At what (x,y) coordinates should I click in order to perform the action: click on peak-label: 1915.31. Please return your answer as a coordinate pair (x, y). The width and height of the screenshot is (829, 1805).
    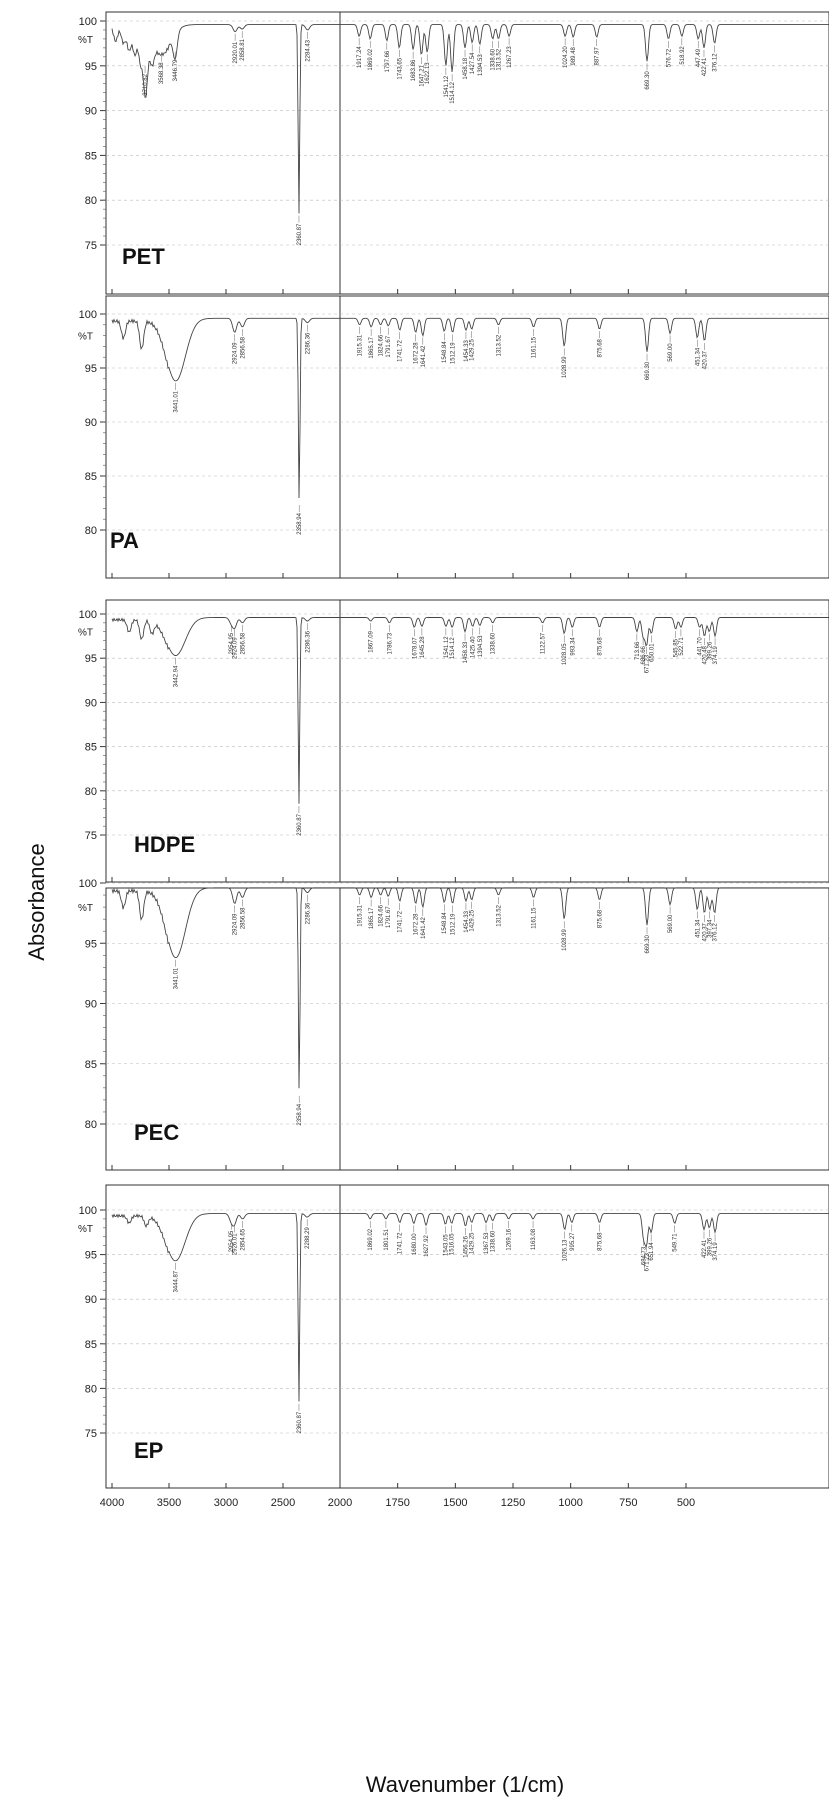
    Looking at the image, I should click on (361, 345).